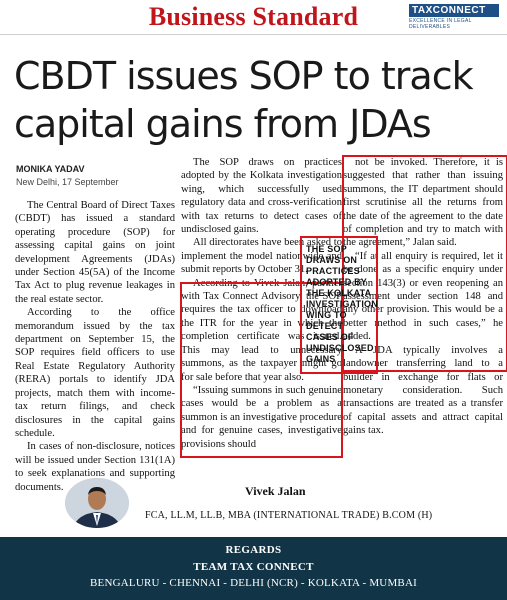 The width and height of the screenshot is (507, 600). Describe the element at coordinates (244, 76) in the screenshot. I see `headline-line-1: CBDT issues SOP to track` at that location.